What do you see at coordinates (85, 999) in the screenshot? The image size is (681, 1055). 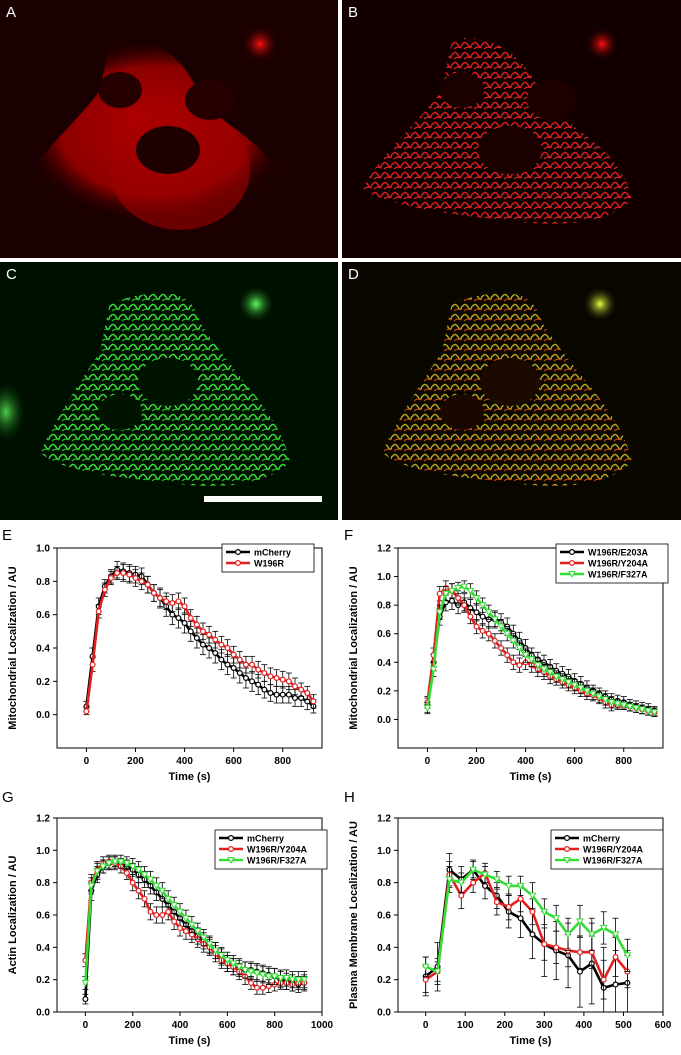 I see `chart-g-series-mcherry-point` at bounding box center [85, 999].